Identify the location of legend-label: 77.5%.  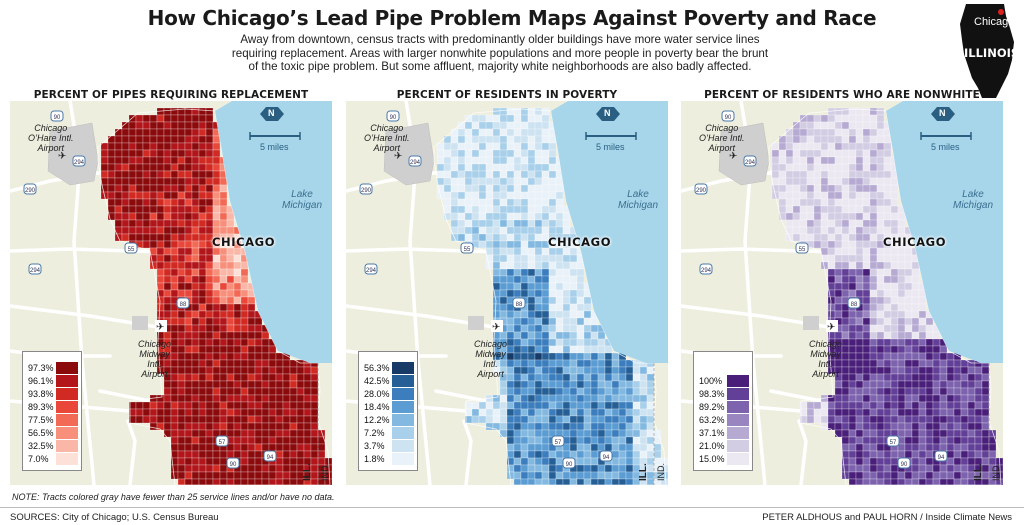
(41, 420).